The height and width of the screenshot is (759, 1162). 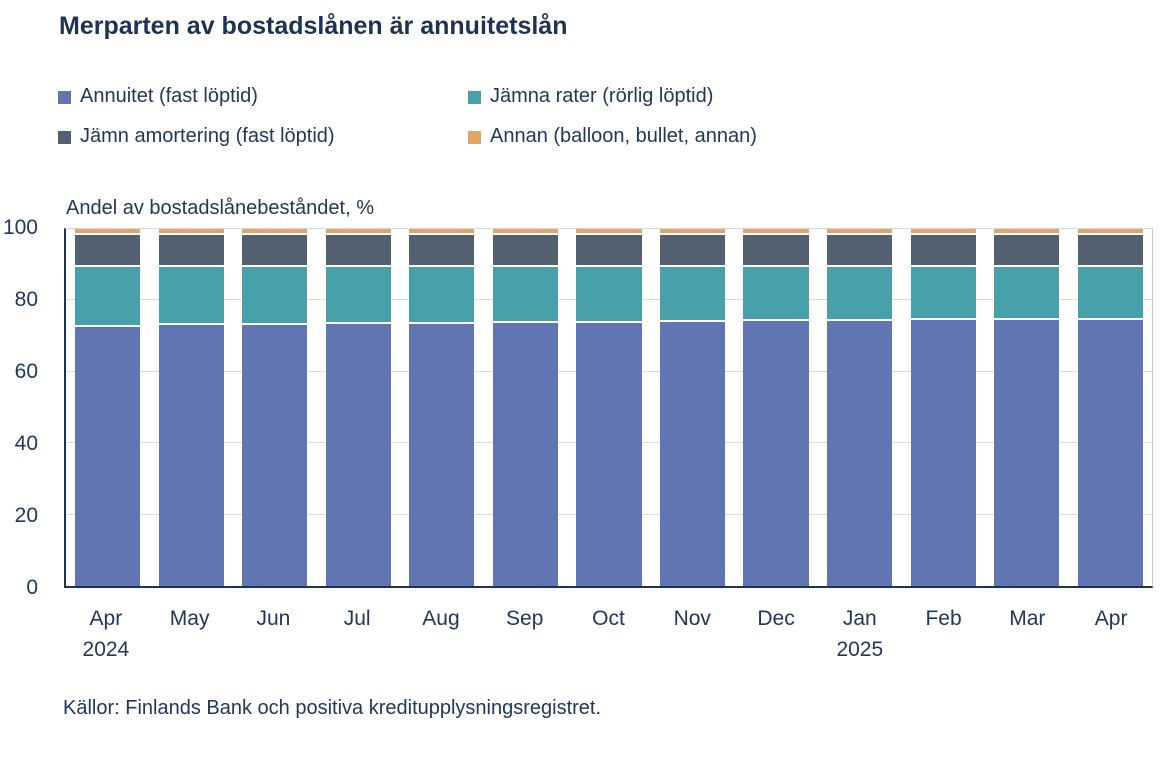 I want to click on y-axis-tick-labels: 0 20 40 60 80 100, so click(x=19, y=379).